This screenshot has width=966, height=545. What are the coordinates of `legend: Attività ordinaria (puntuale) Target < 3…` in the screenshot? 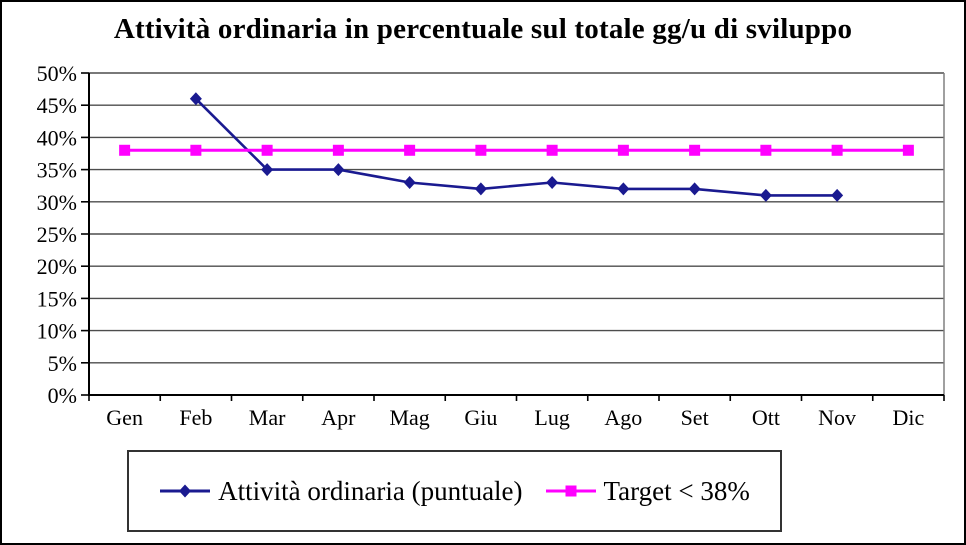 It's located at (454, 491).